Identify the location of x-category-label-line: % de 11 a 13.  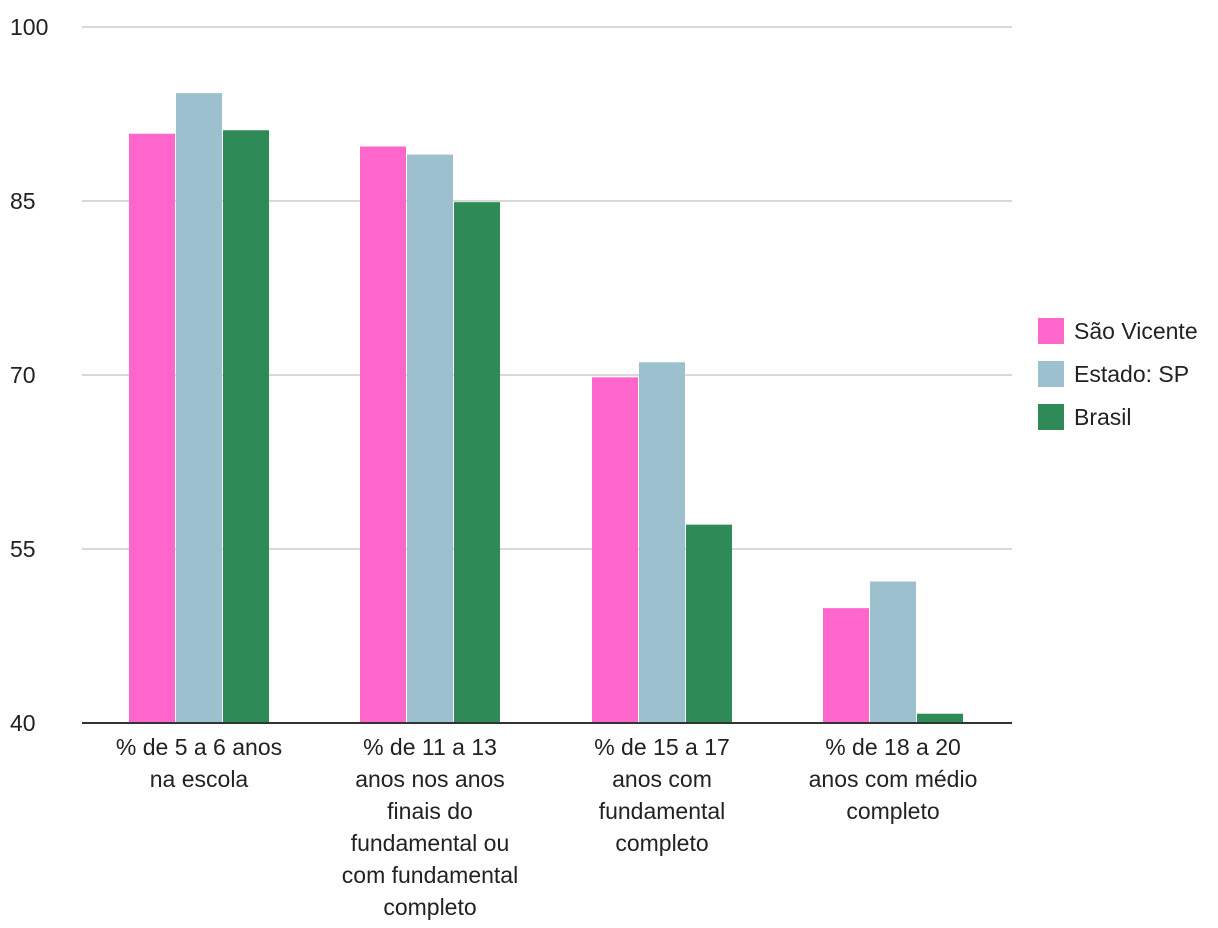
(430, 747).